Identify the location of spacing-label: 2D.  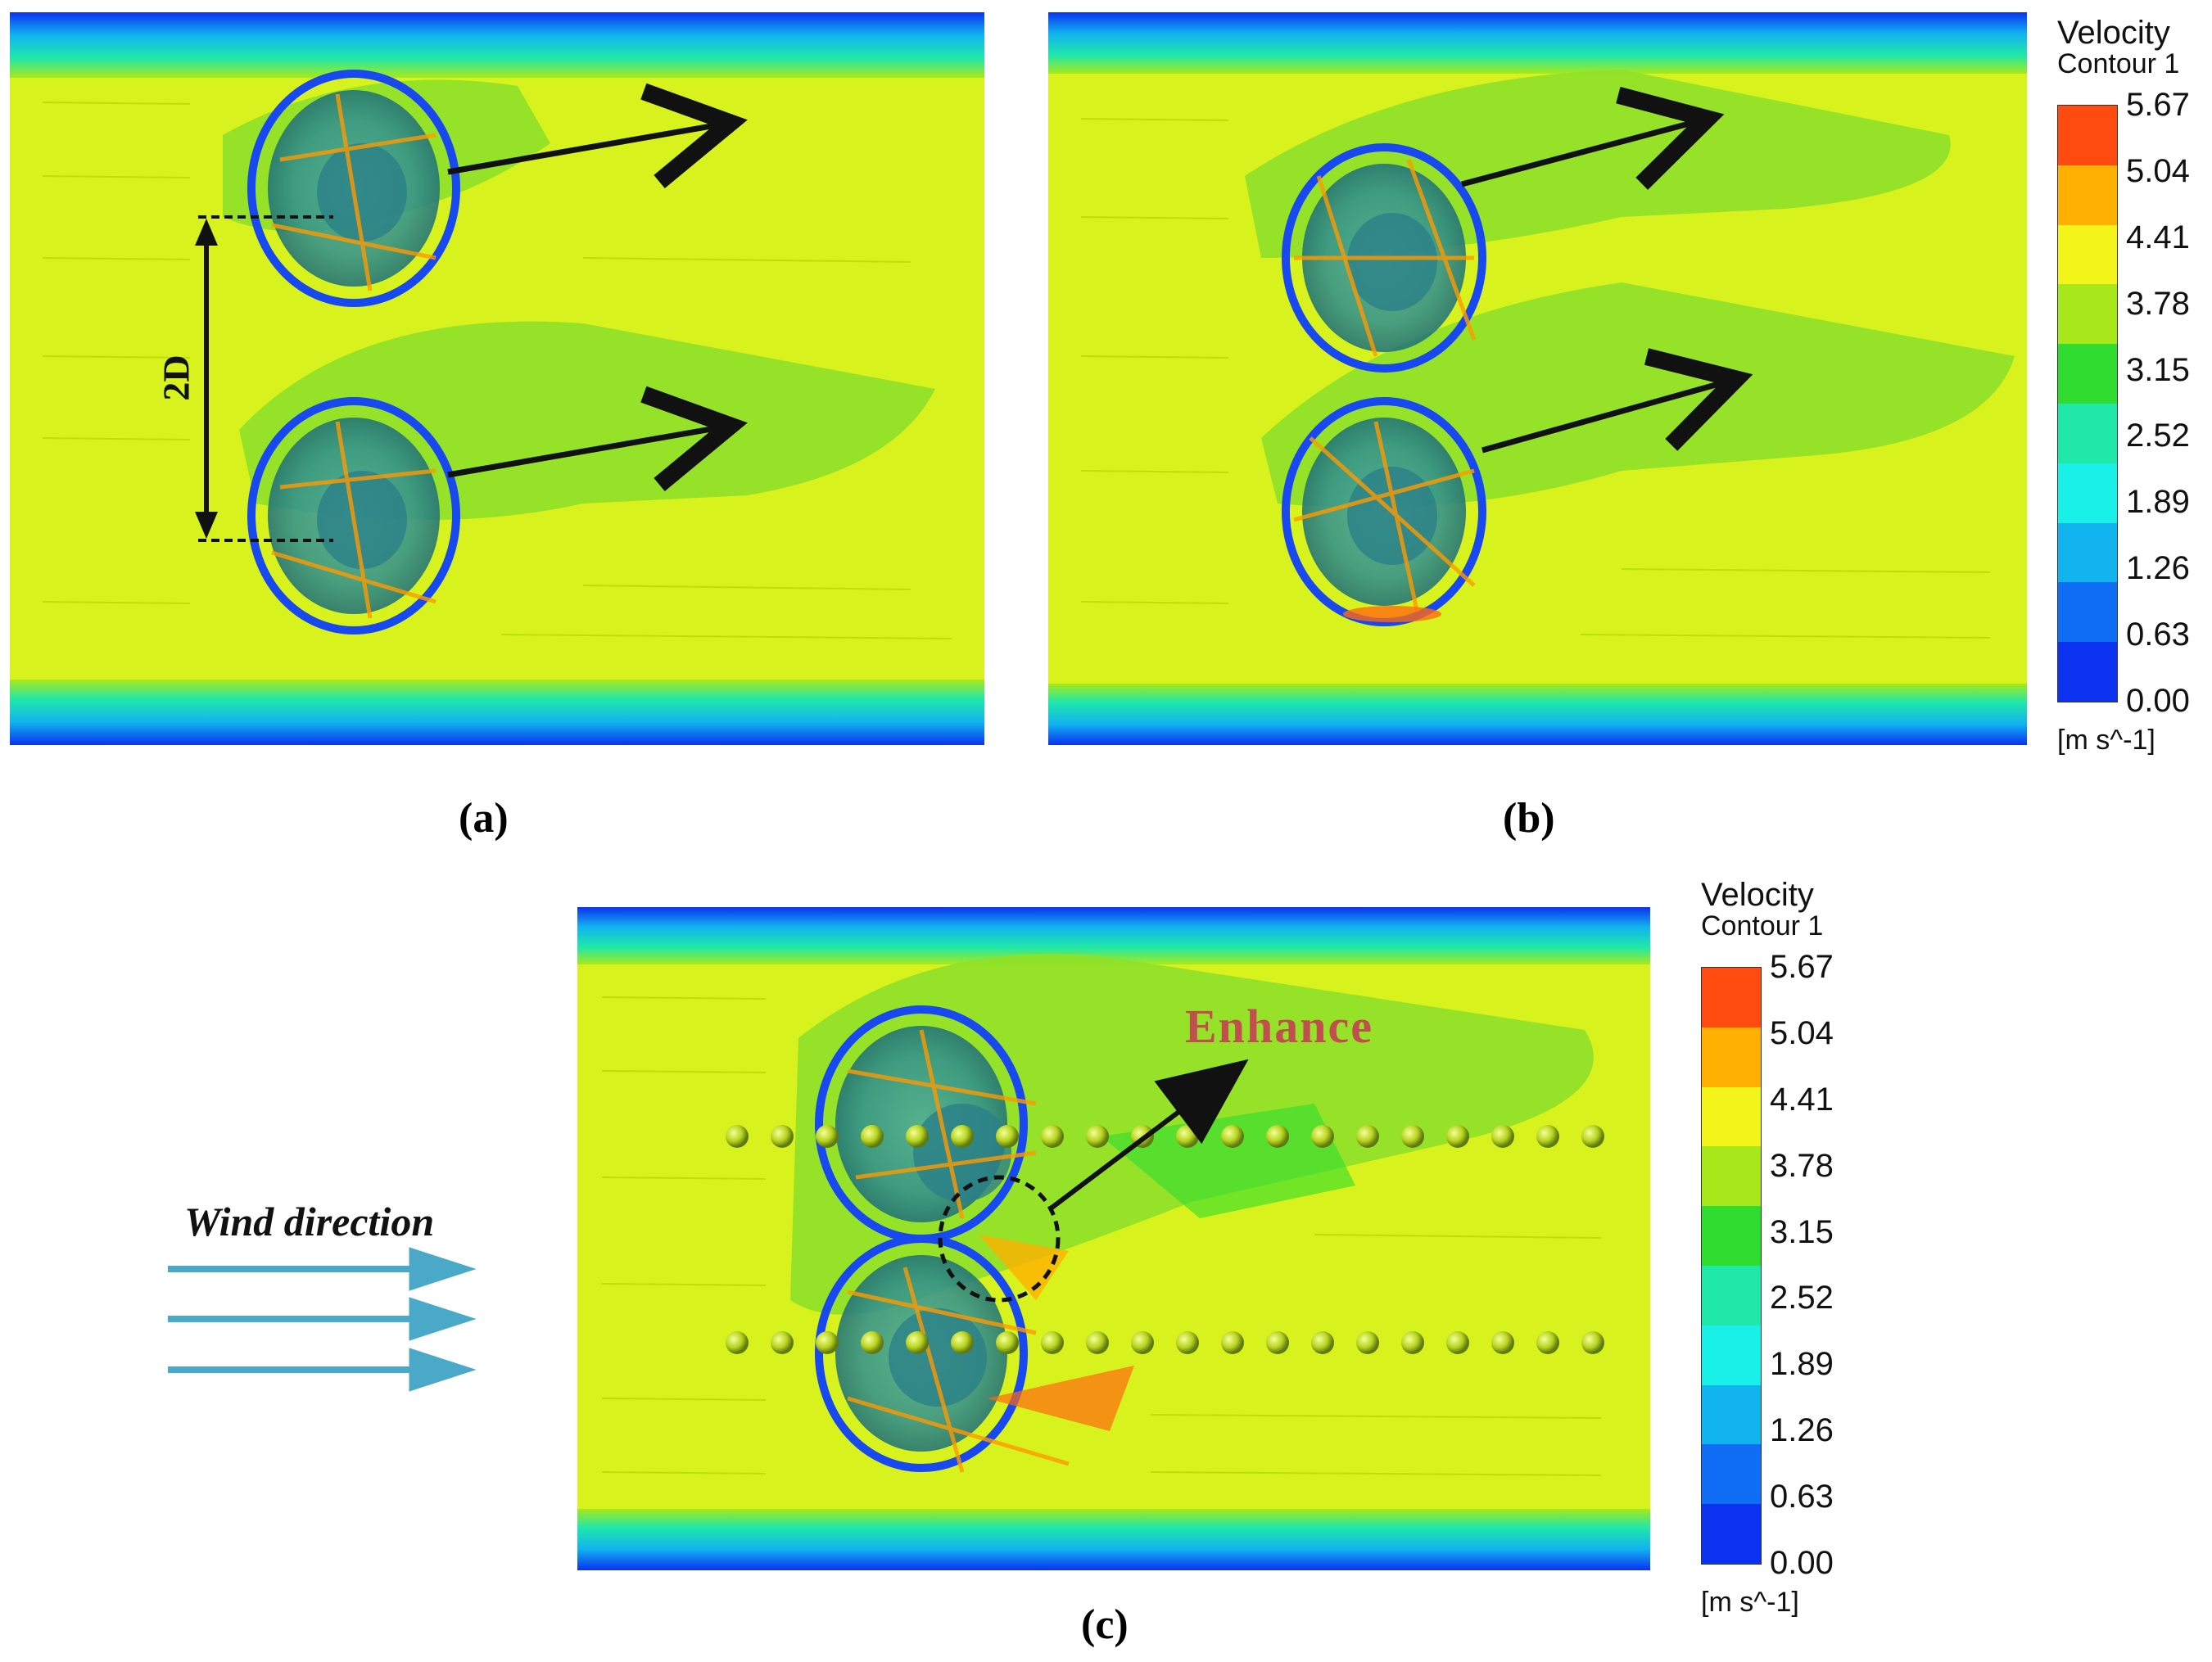
(176, 378).